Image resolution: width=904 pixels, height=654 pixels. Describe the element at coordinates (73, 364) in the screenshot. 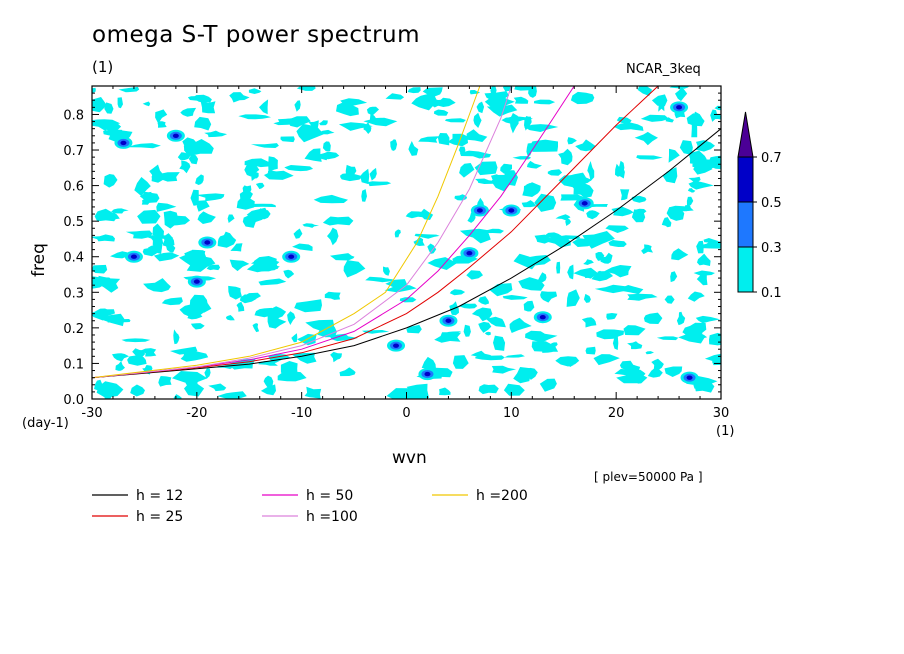

I see `y-tick-label: 0.1` at that location.